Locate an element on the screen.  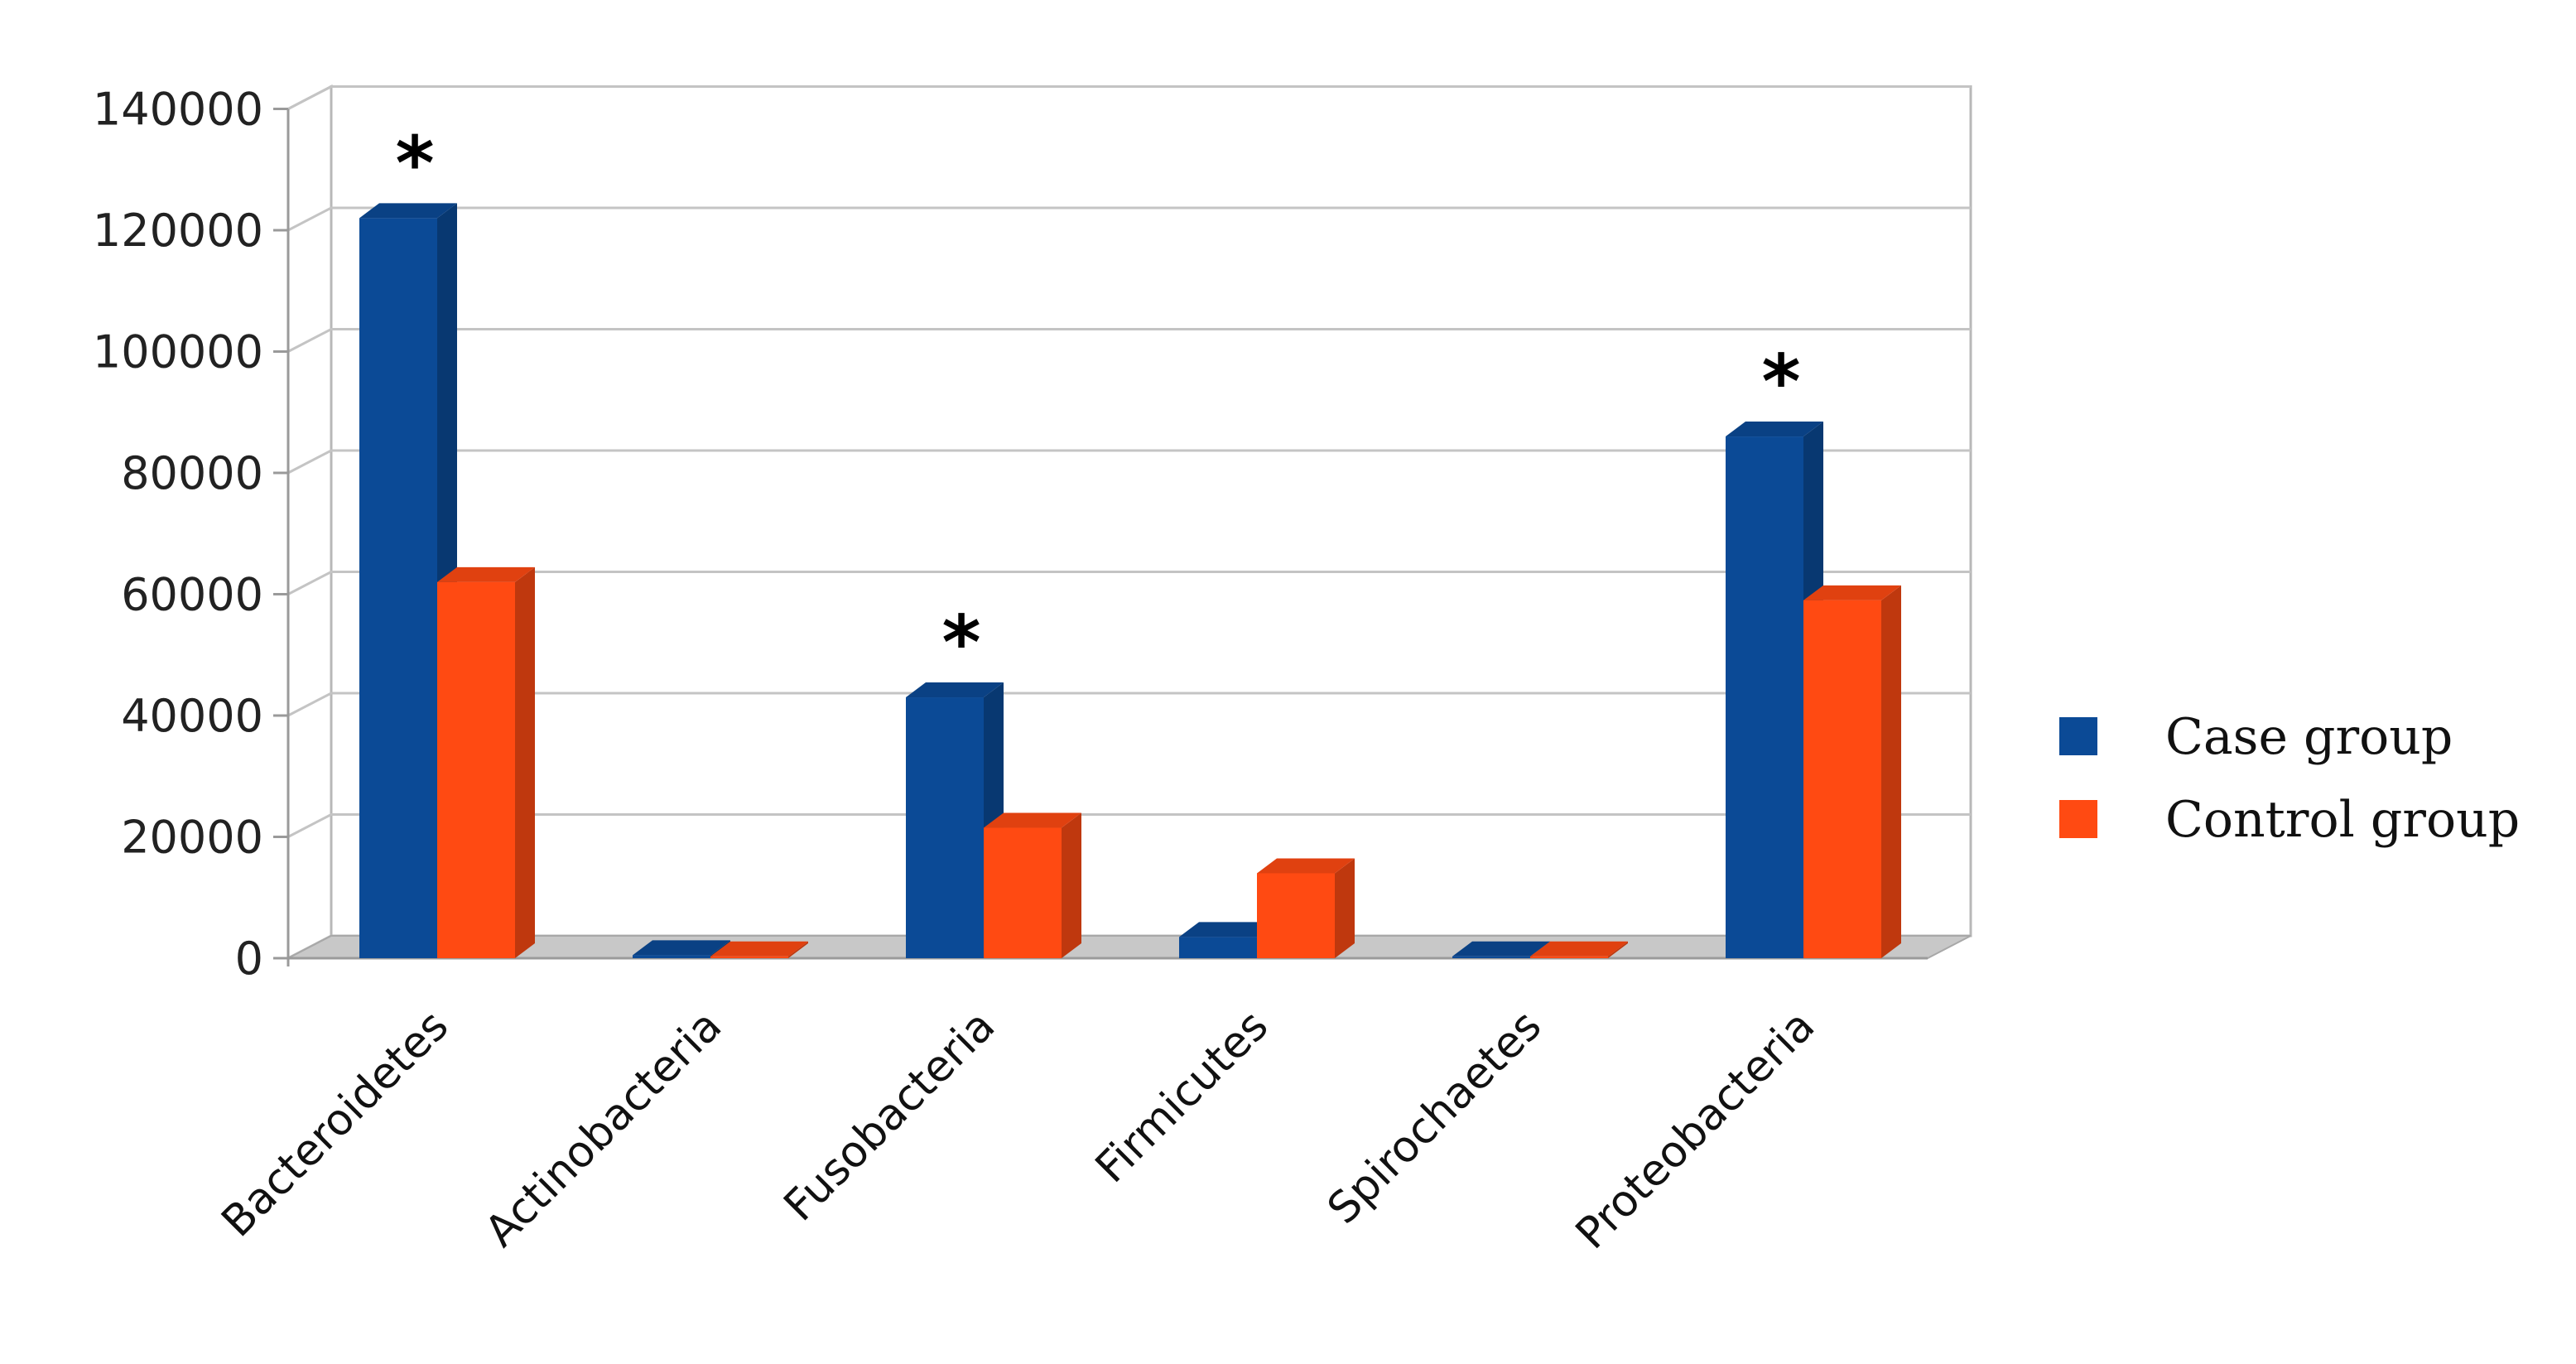
y-tick-label: 80000 is located at coordinates (192, 473).